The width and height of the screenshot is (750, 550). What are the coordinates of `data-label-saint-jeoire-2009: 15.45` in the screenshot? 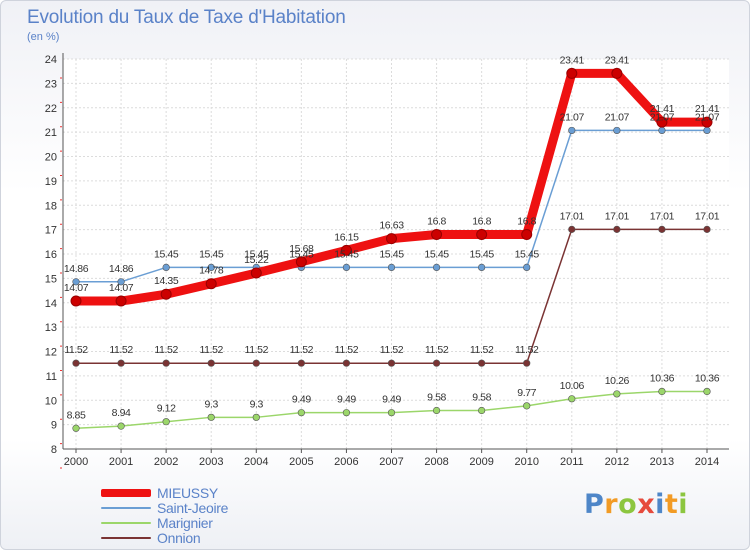 It's located at (482, 254).